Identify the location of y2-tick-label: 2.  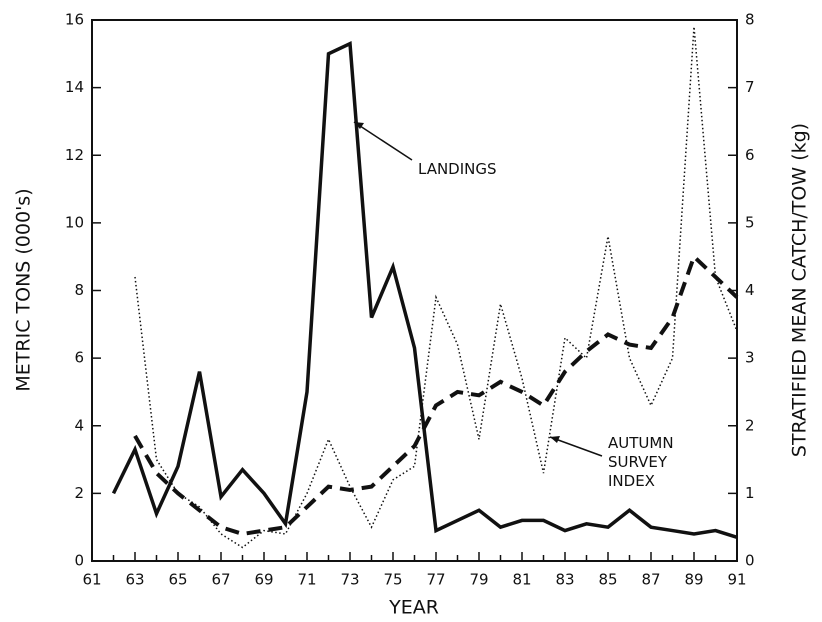
(750, 425).